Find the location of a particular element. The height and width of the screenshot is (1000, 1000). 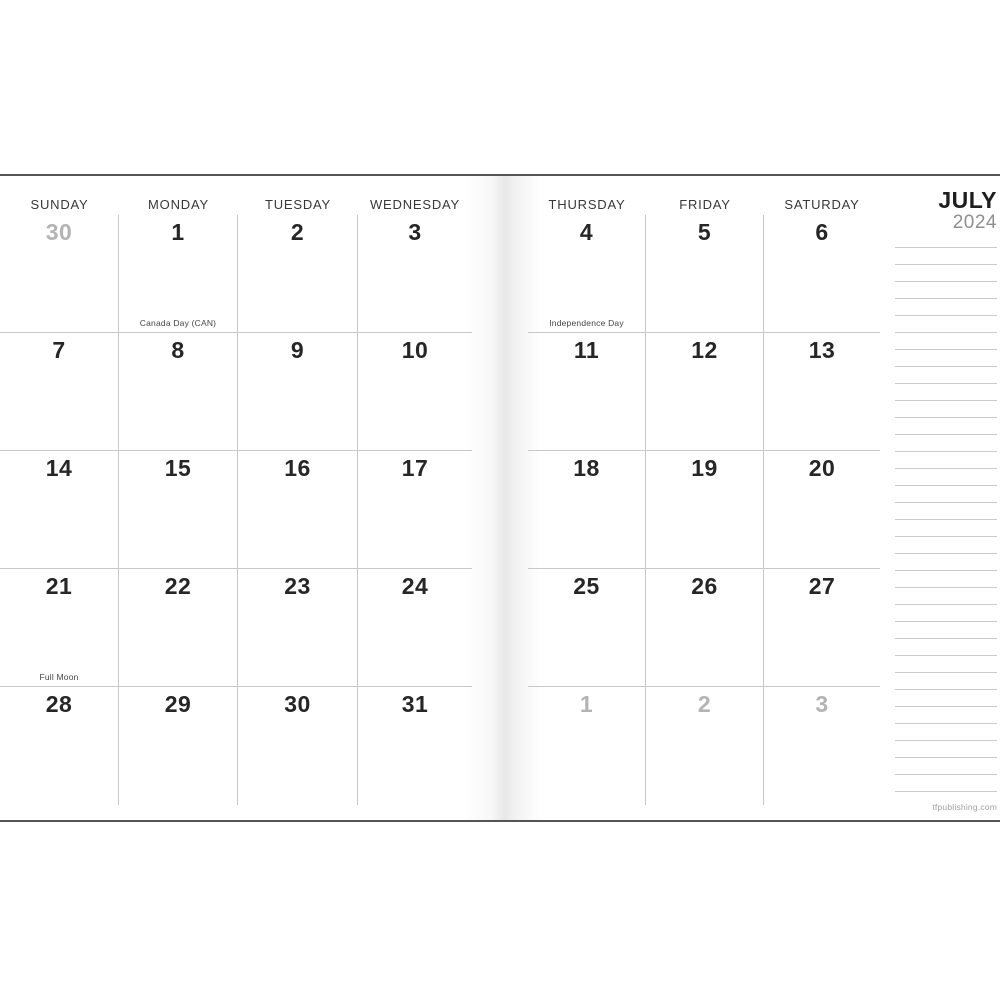

publisher-website: tfpublishing.com is located at coordinates (964, 807).